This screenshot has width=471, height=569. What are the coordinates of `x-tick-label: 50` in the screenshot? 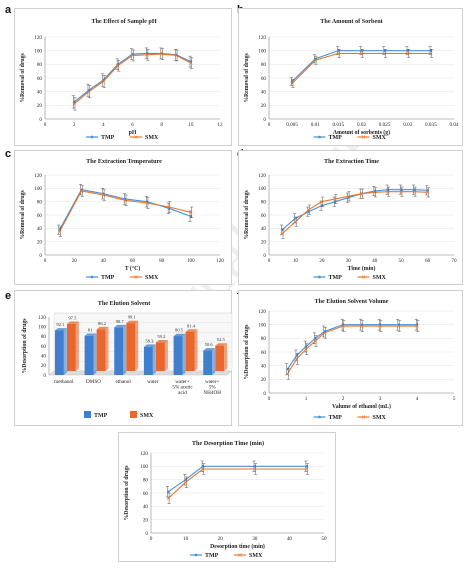 It's located at (324, 539).